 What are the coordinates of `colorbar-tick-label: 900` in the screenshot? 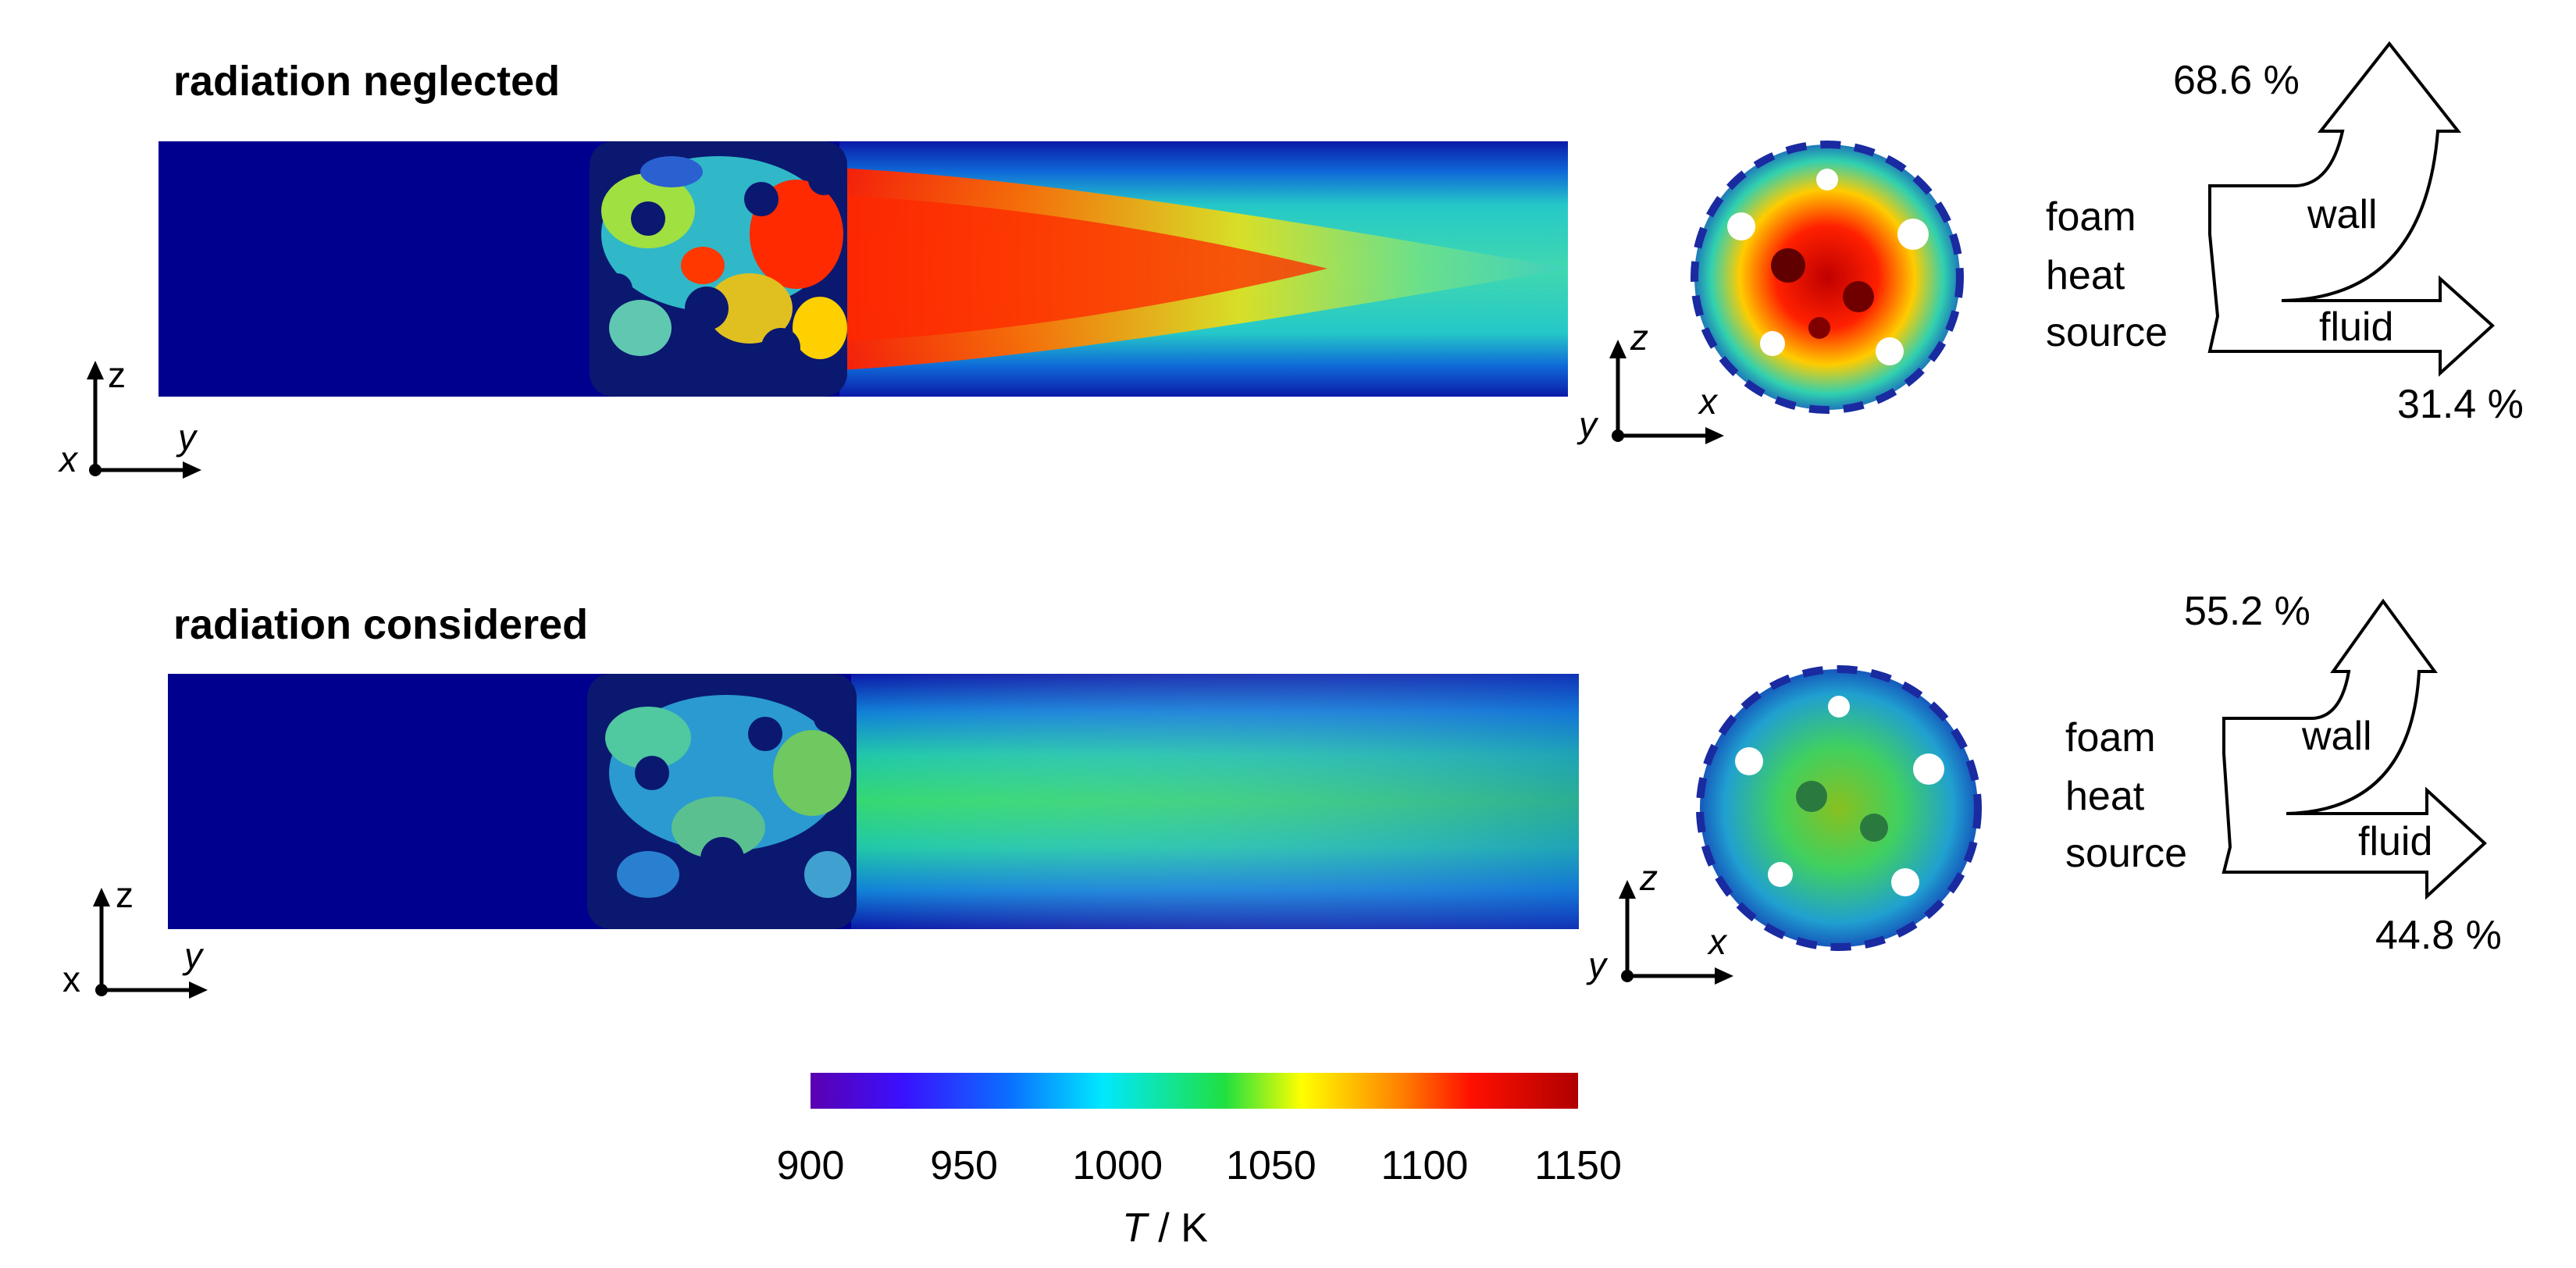 It's located at (811, 1165).